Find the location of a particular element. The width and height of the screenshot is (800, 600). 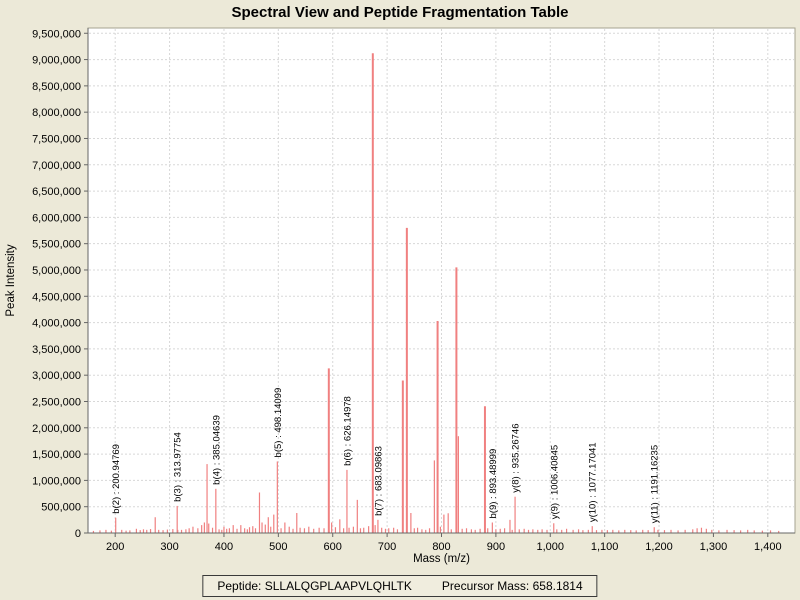

x-tick-label: 800 is located at coordinates (441, 547).